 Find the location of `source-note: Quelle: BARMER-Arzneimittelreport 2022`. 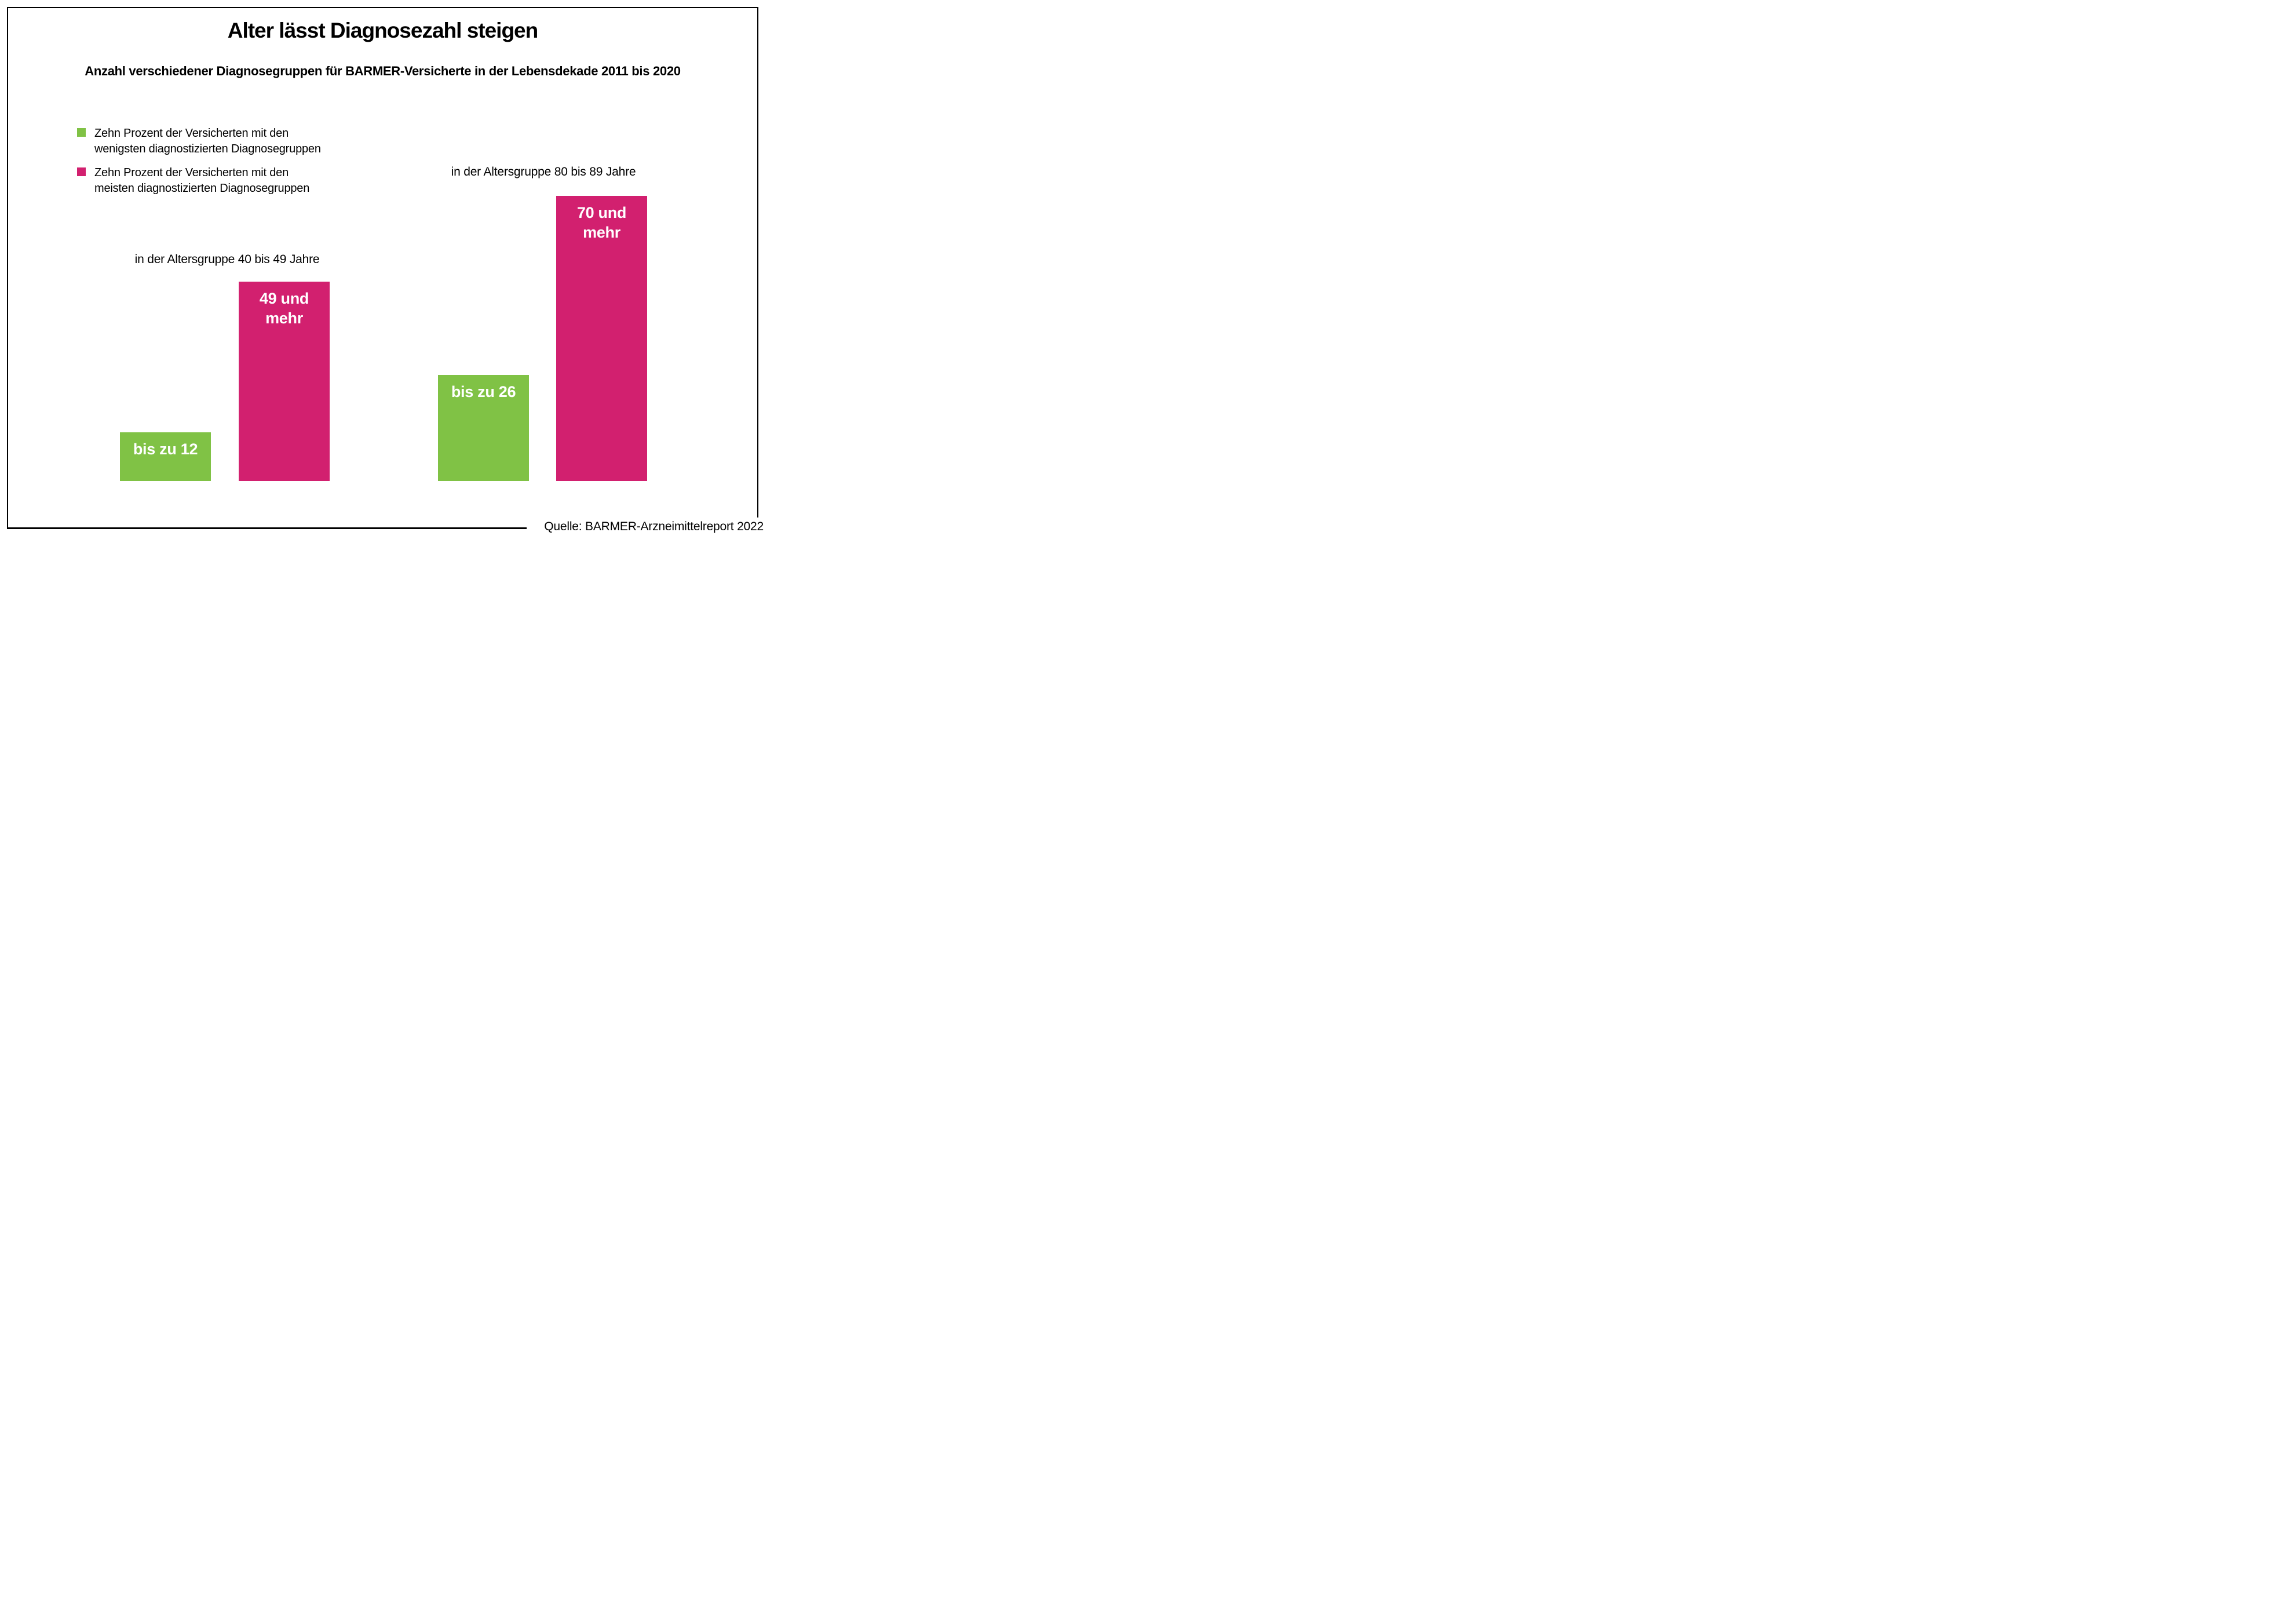

source-note: Quelle: BARMER-Arzneimittelreport 2022 is located at coordinates (646, 526).